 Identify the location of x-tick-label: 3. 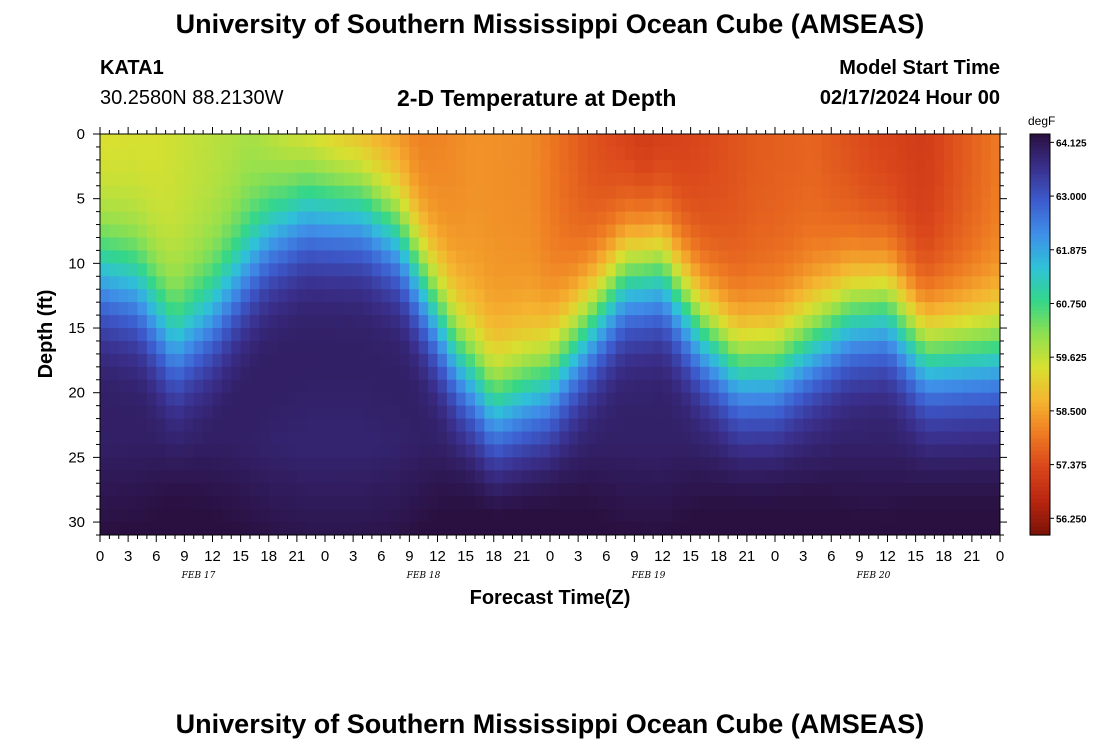
(578, 556).